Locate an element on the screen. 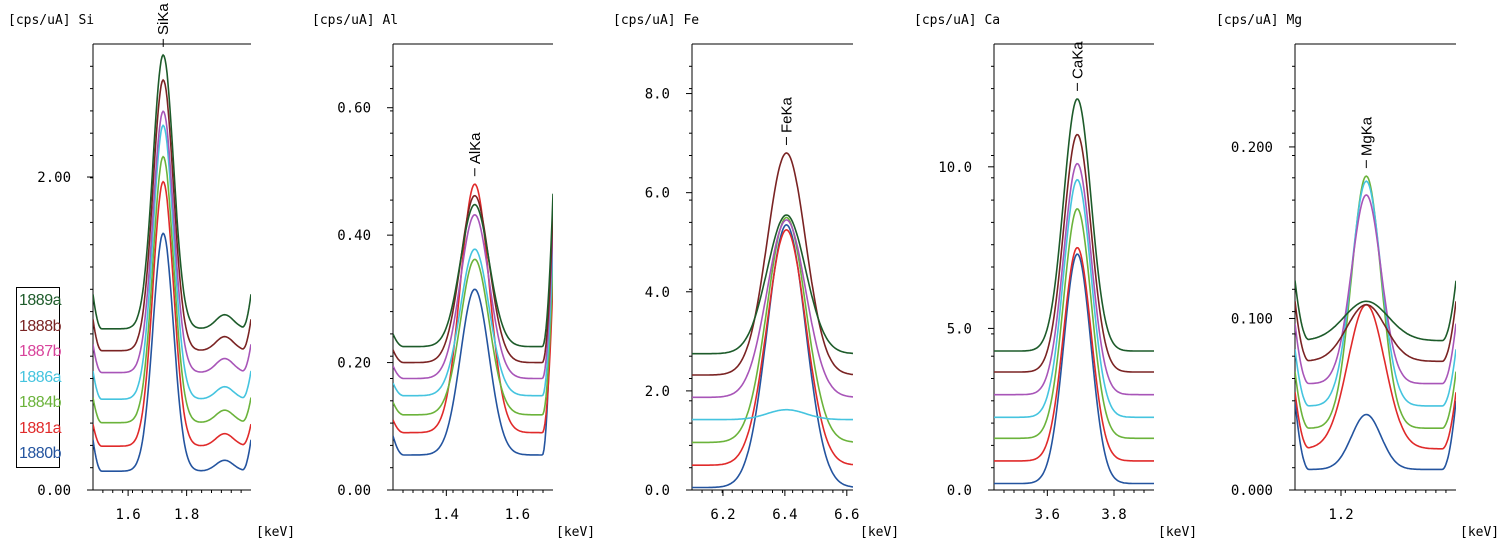 The width and height of the screenshot is (1512, 550). y-unit-label: [cps/uA] Fe is located at coordinates (656, 20).